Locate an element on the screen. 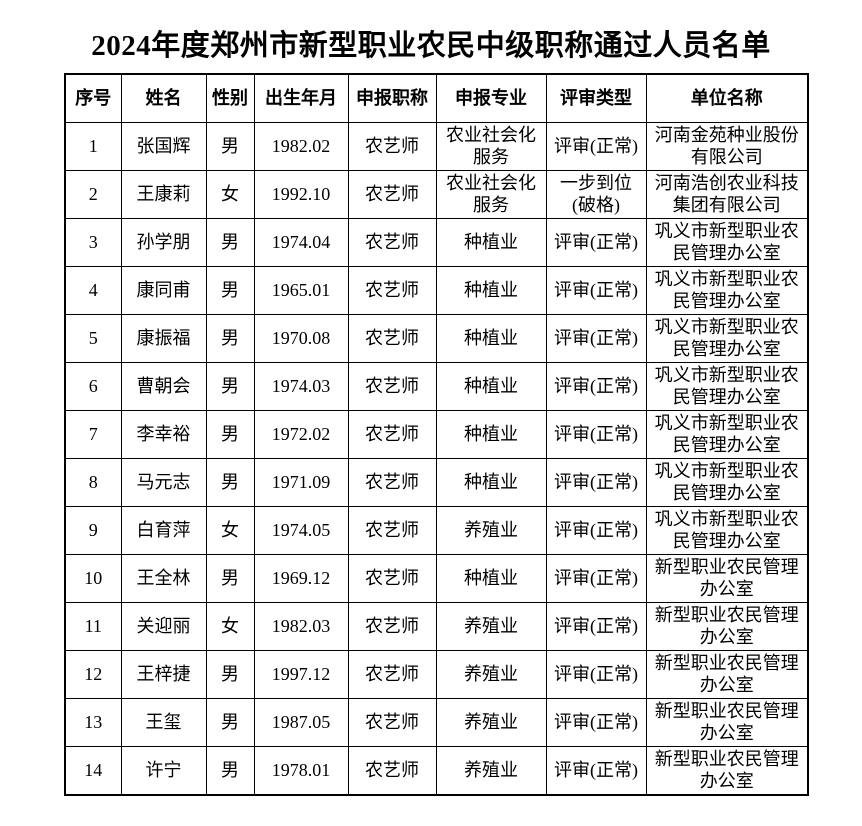  col-header-index: 序号 is located at coordinates (93, 98).